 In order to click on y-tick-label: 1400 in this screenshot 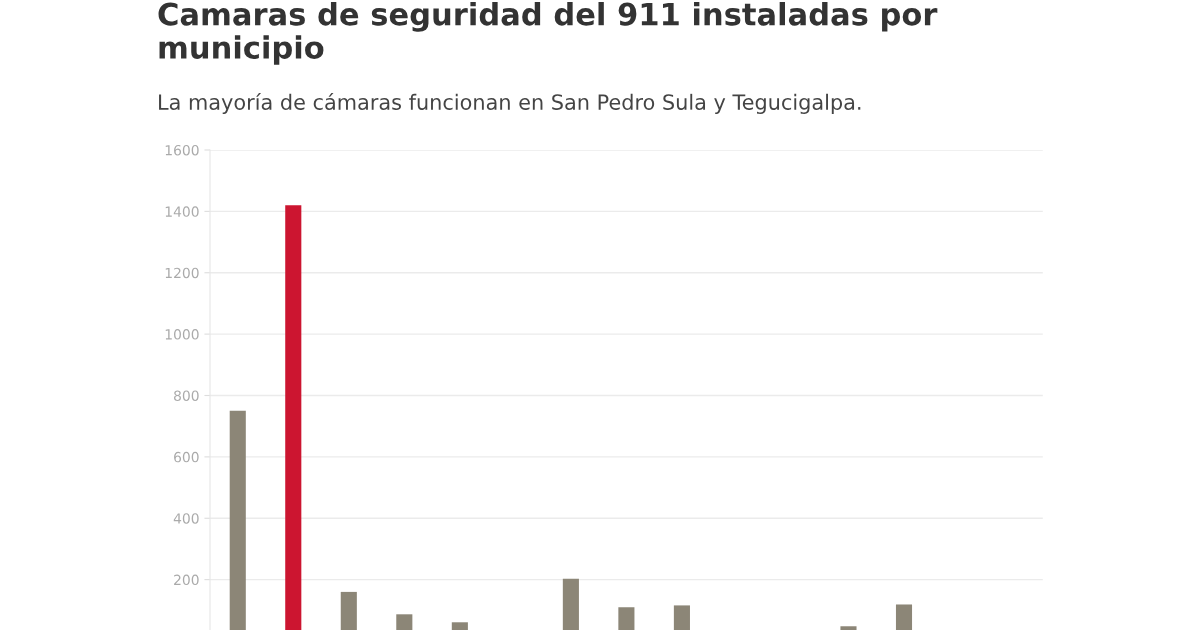, I will do `click(182, 211)`.